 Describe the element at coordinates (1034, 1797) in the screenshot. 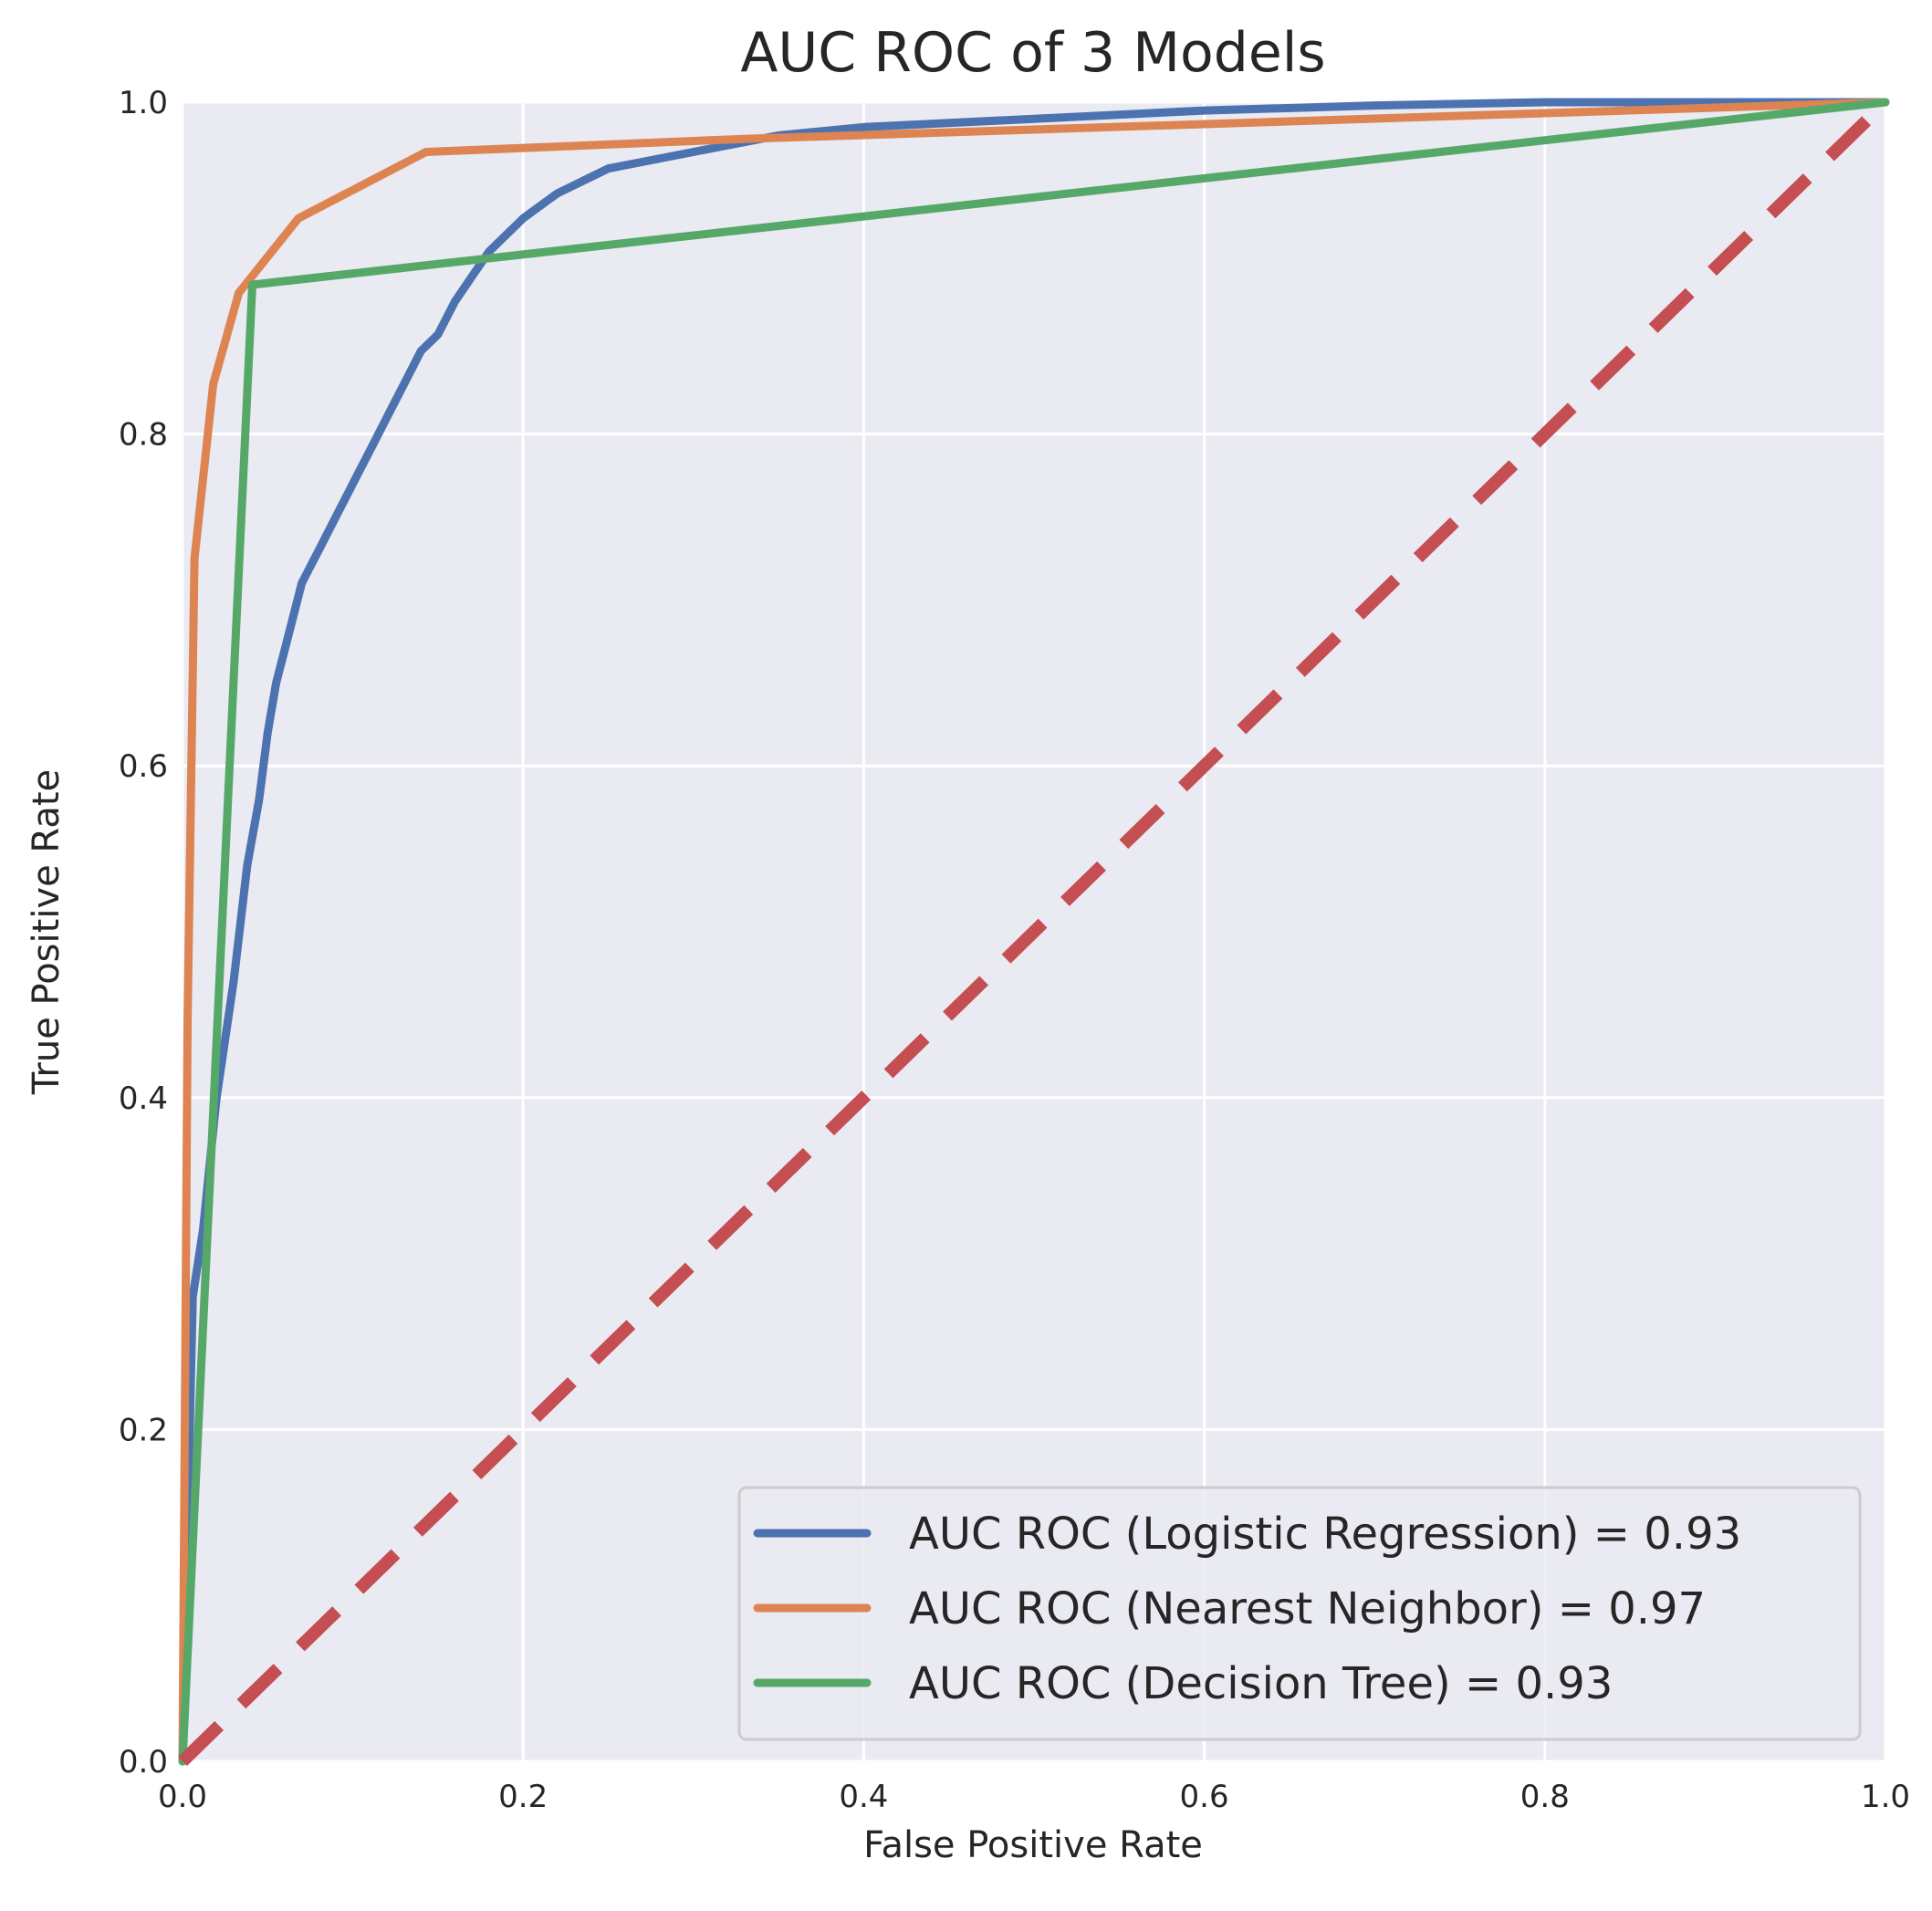

I see `x-axis-ticks: 0.0 0.2 0.4 0.6 0.8 1.0` at that location.